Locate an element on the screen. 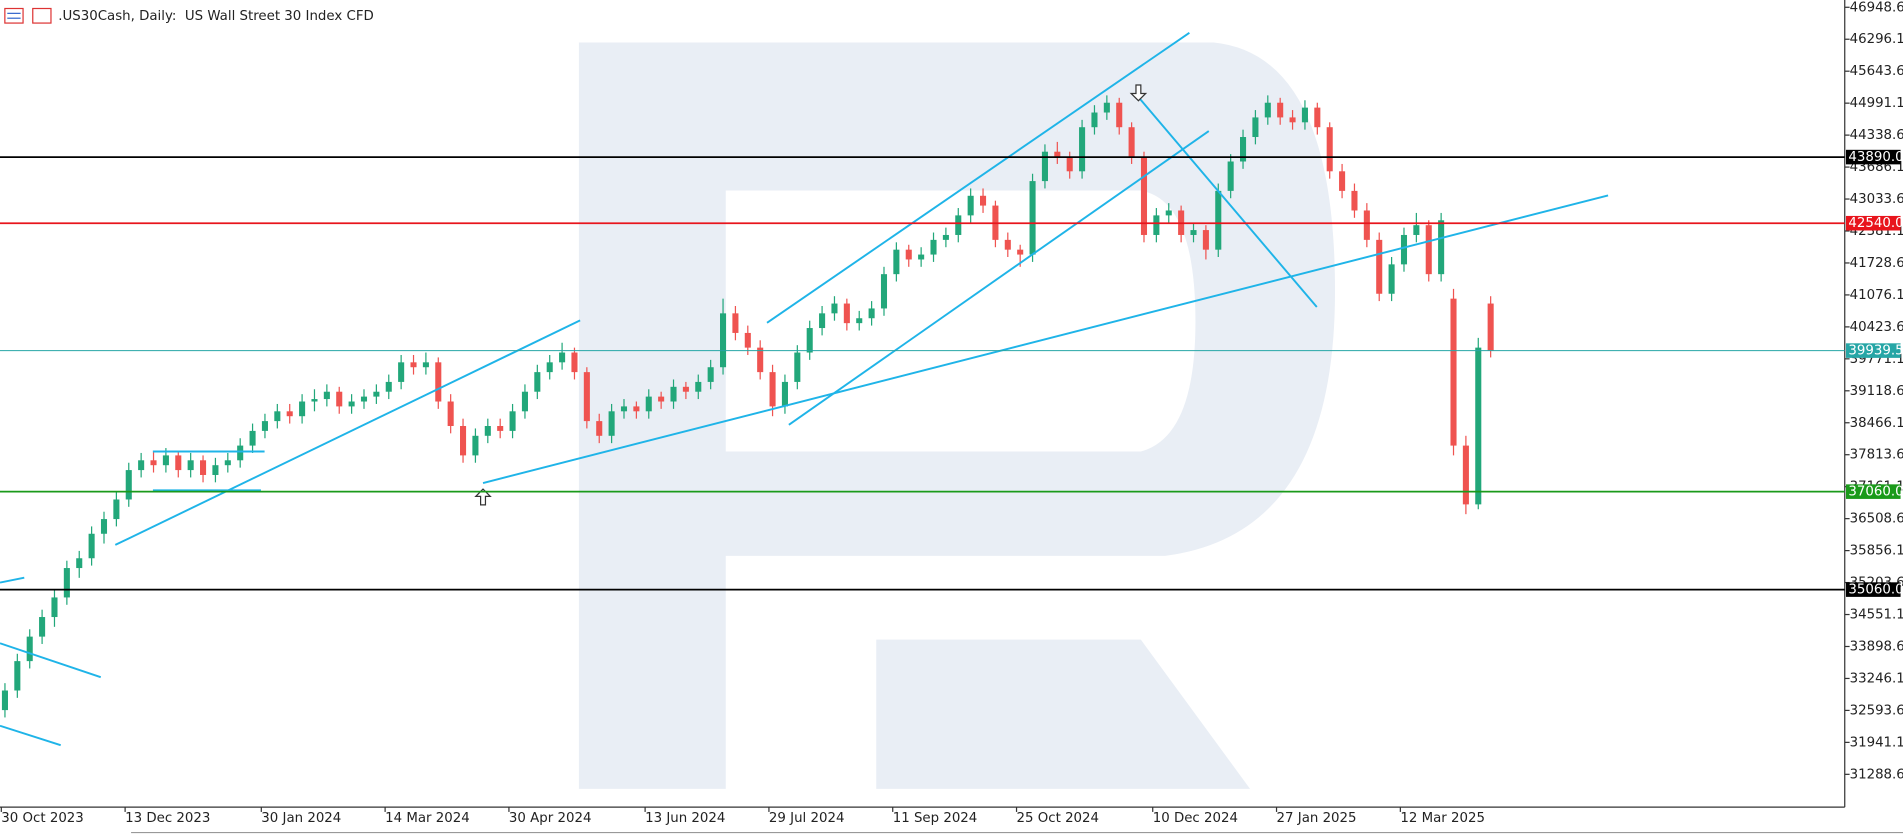  y-tick-label: 32593.6 is located at coordinates (1876, 710).